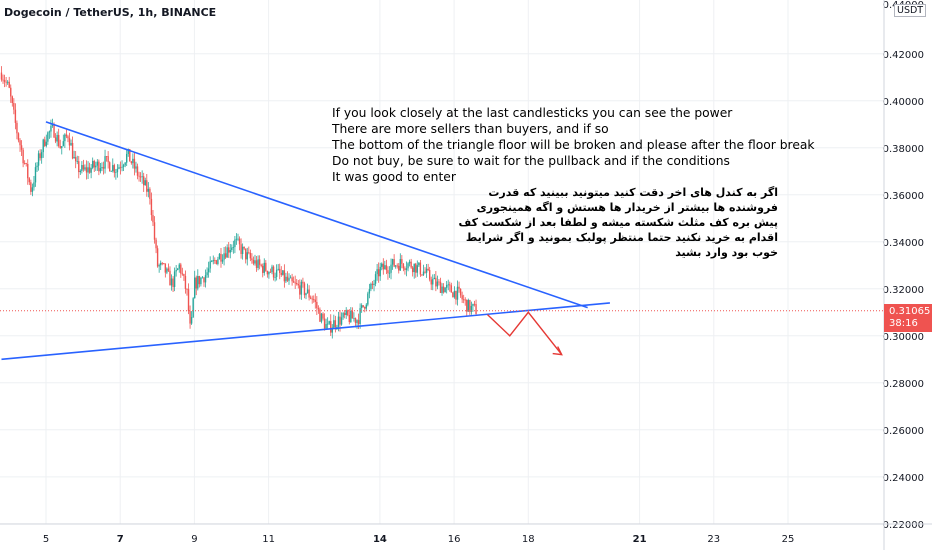 The width and height of the screenshot is (932, 550). I want to click on last-price-tag: 0.31065 38:16, so click(908, 318).